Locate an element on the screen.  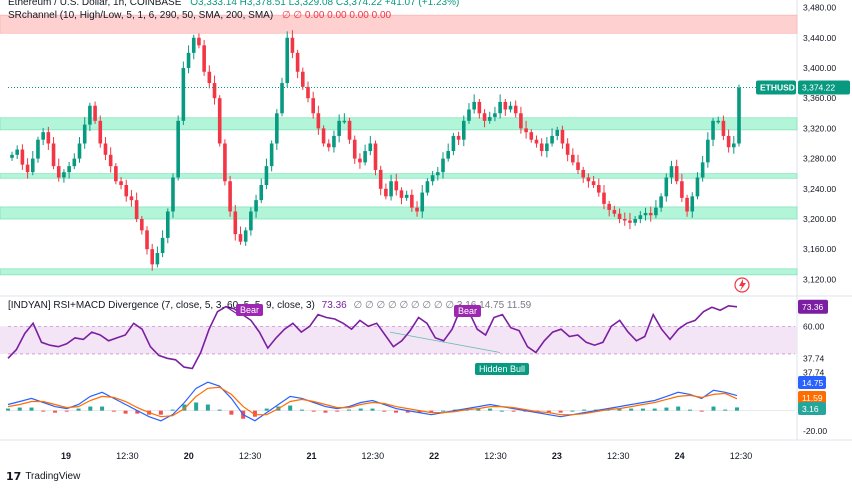
footer: 𝟭𝟳 TradingView is located at coordinates (43, 476).